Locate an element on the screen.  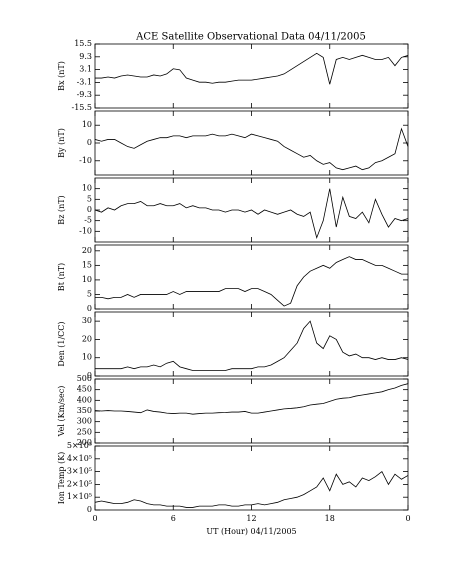
y-tick-label: 3×10⁵ is located at coordinates (79, 471).